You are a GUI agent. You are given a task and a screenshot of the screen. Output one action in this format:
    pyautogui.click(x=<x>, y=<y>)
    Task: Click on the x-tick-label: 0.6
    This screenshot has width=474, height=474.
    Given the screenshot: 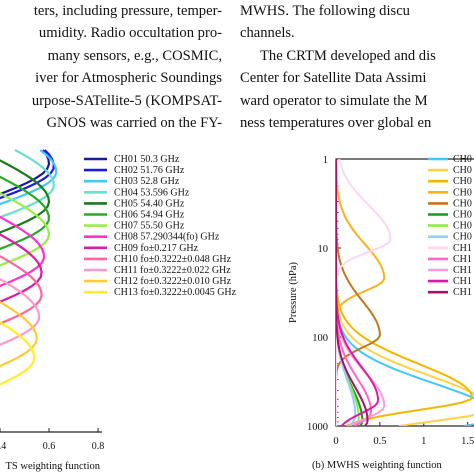 What is the action you would take?
    pyautogui.click(x=49, y=446)
    